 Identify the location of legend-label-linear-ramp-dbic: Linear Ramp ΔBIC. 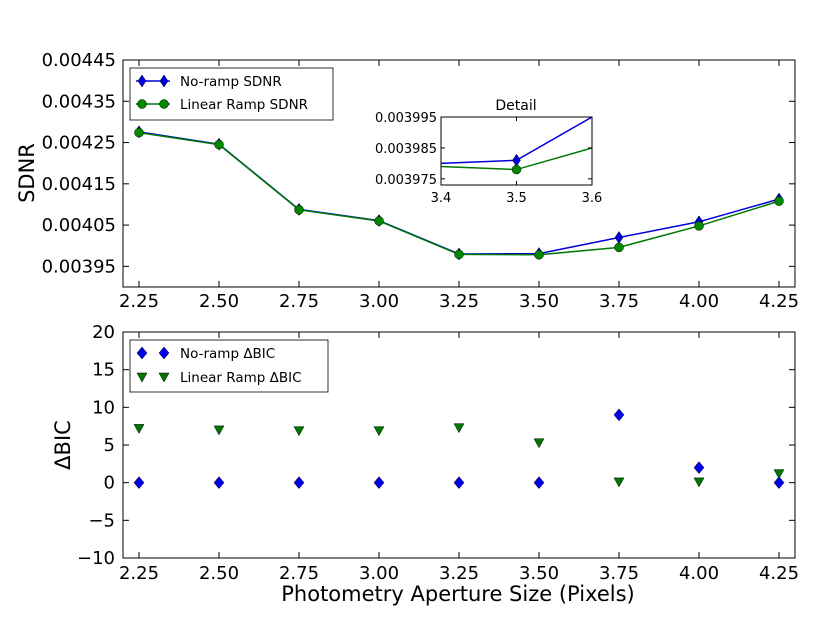
(241, 378).